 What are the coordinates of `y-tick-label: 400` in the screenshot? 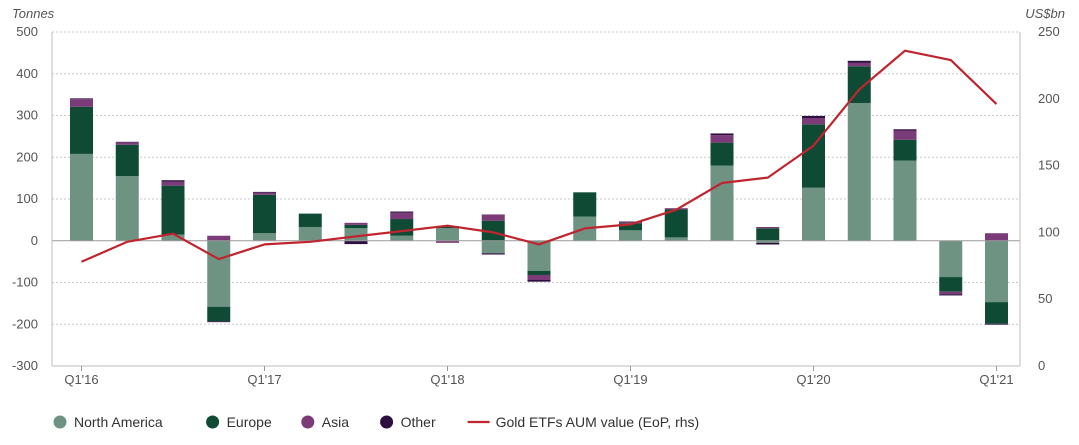 It's located at (27, 73).